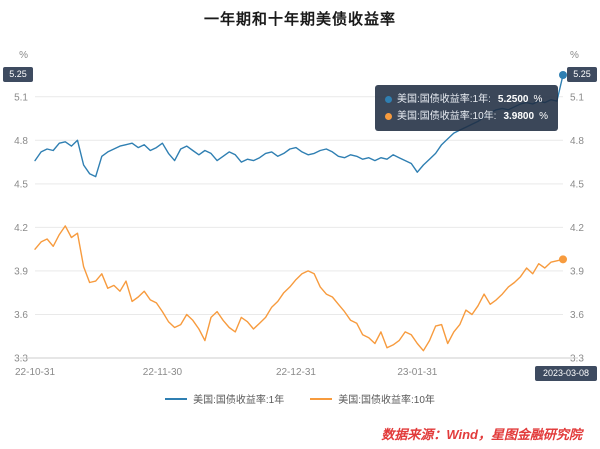 Image resolution: width=600 pixels, height=449 pixels. I want to click on svg-text: 22-11-30, so click(163, 372).